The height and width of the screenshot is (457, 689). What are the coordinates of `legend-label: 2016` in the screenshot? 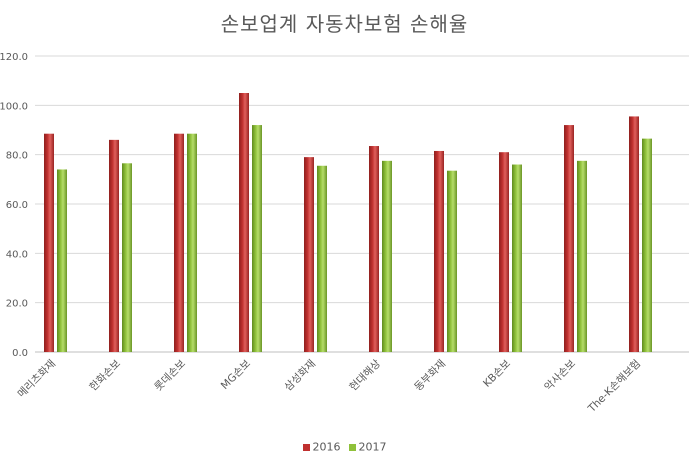 It's located at (326, 447).